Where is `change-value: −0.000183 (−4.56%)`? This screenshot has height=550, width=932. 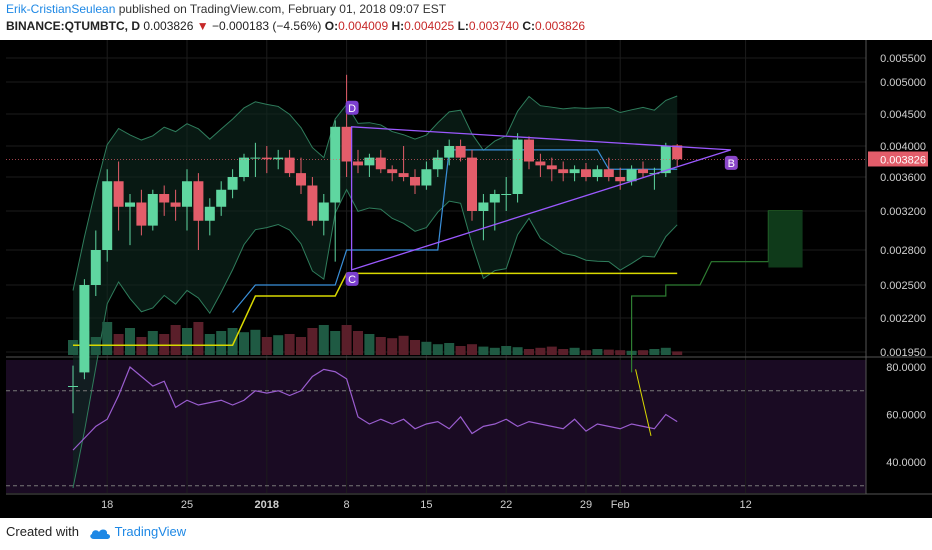 change-value: −0.000183 (−4.56%) is located at coordinates (266, 26).